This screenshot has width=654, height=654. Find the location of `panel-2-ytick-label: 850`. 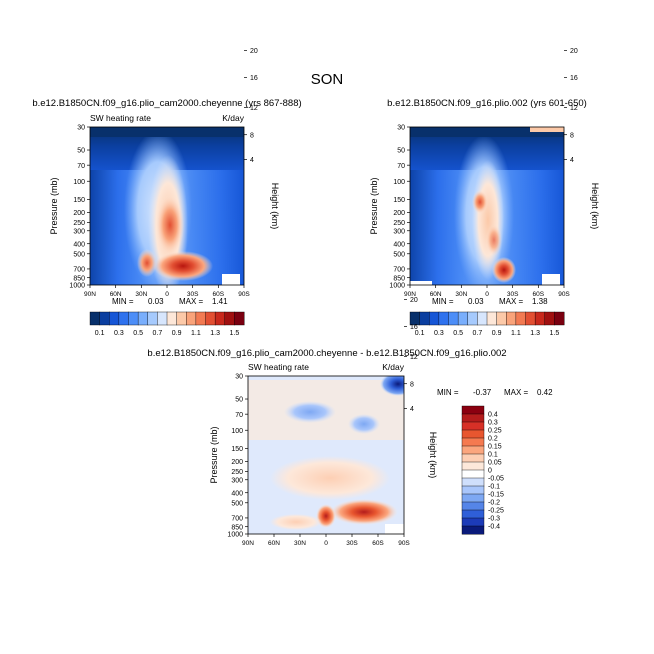

panel-2-ytick-label: 850 is located at coordinates (399, 278).